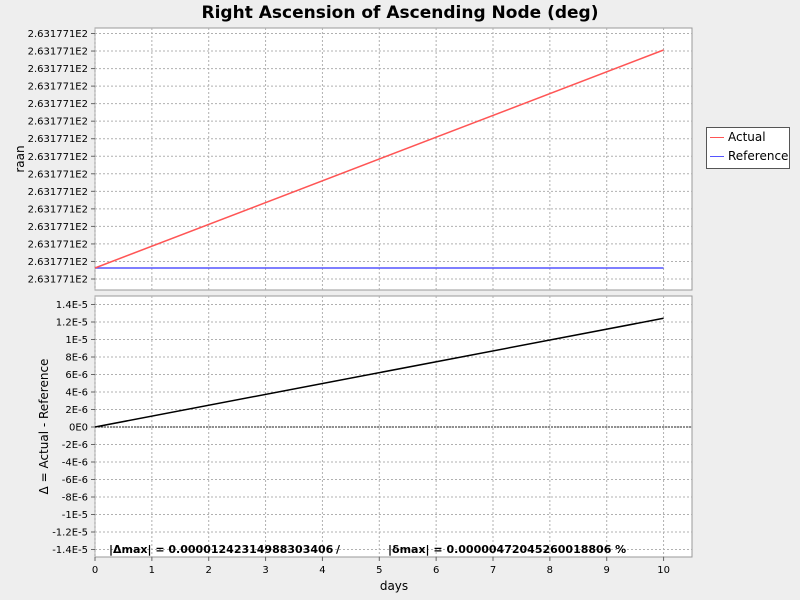  I want to click on legend-label-reference: Reference, so click(758, 156).